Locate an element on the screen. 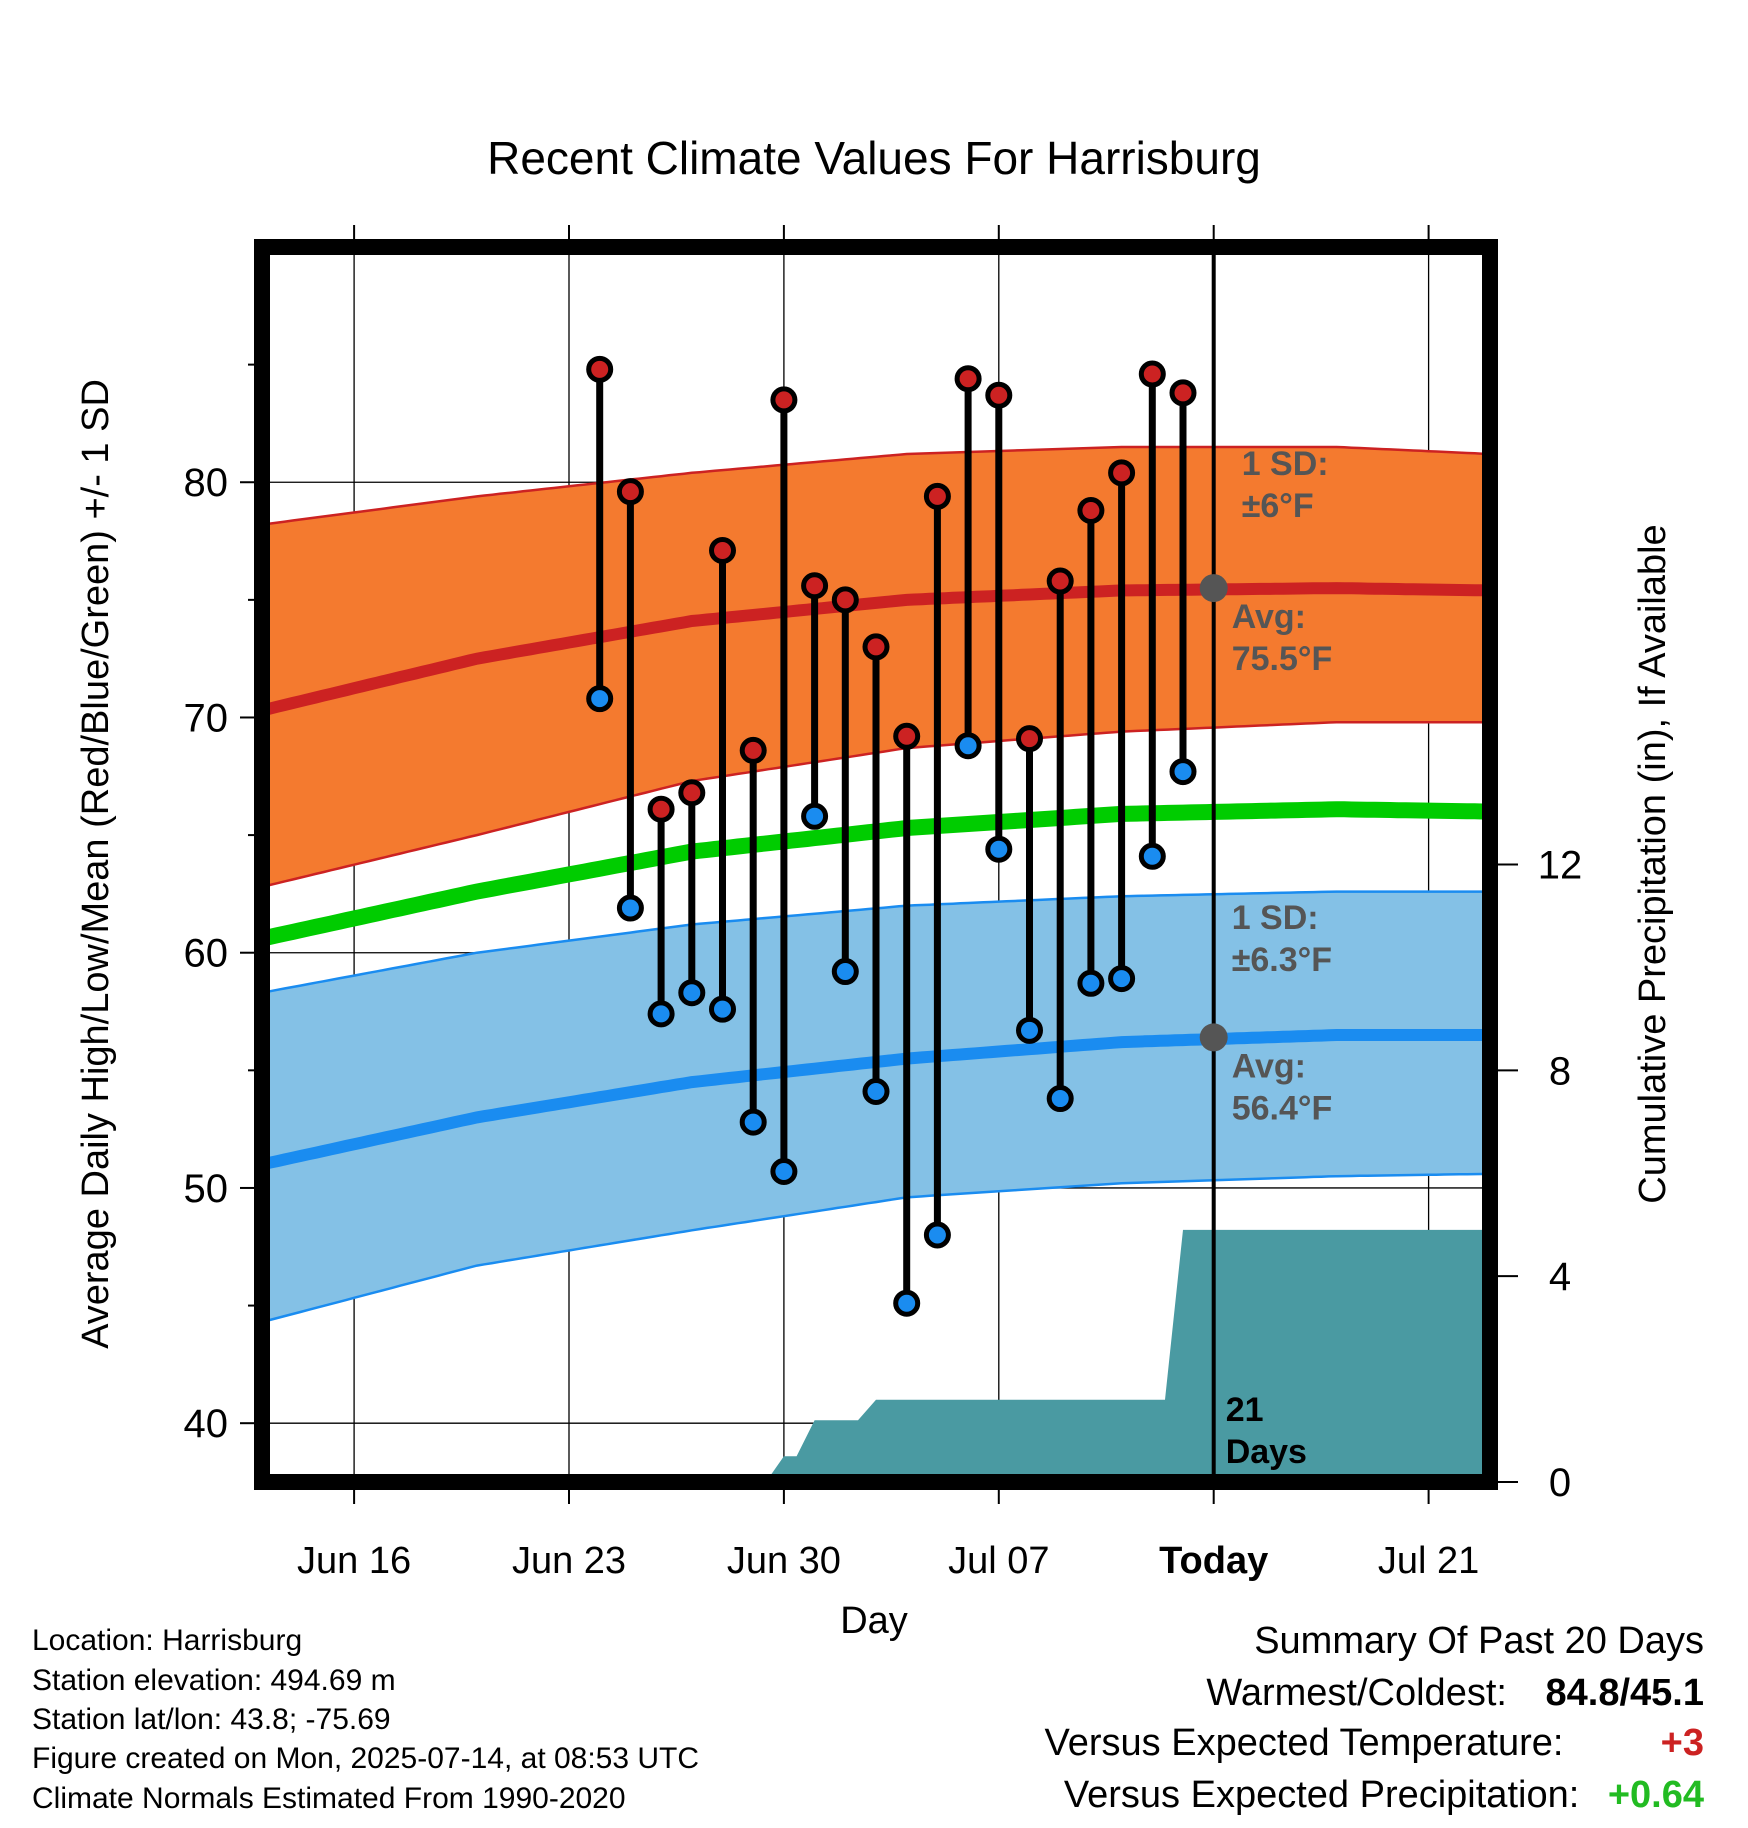 This screenshot has width=1748, height=1828. high-sd-annotation: 1 SD: is located at coordinates (1285, 464).